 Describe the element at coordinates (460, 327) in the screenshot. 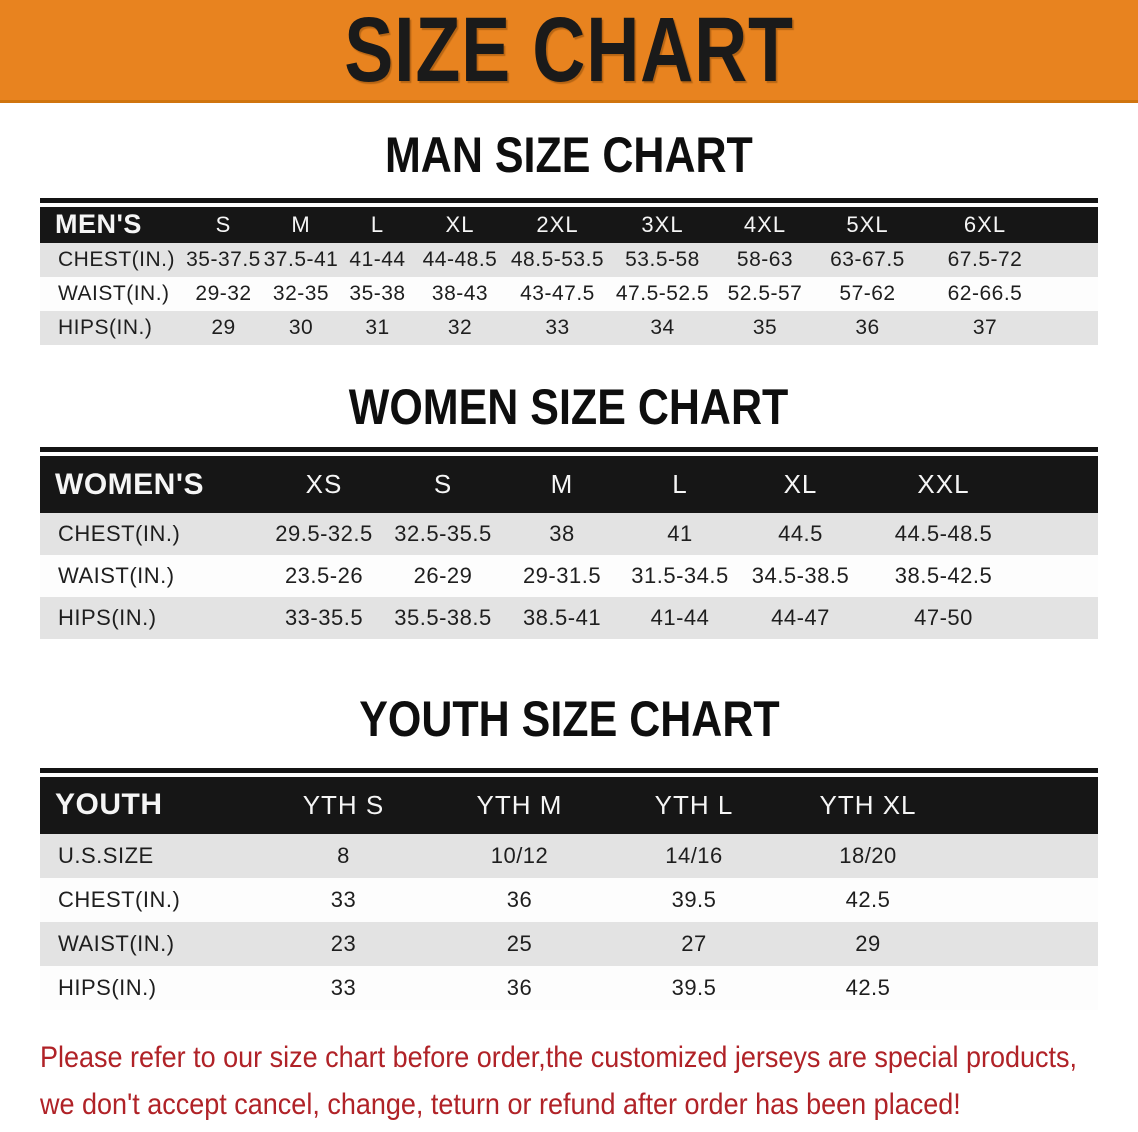

I see `size-value-cell: 32` at that location.